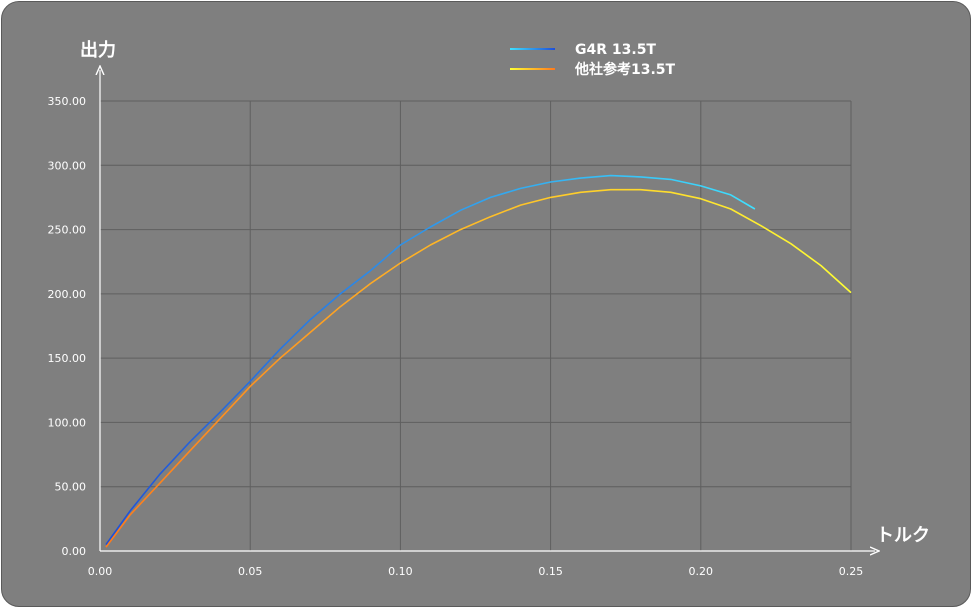  I want to click on y-tick-label: 250.00, so click(67, 230).